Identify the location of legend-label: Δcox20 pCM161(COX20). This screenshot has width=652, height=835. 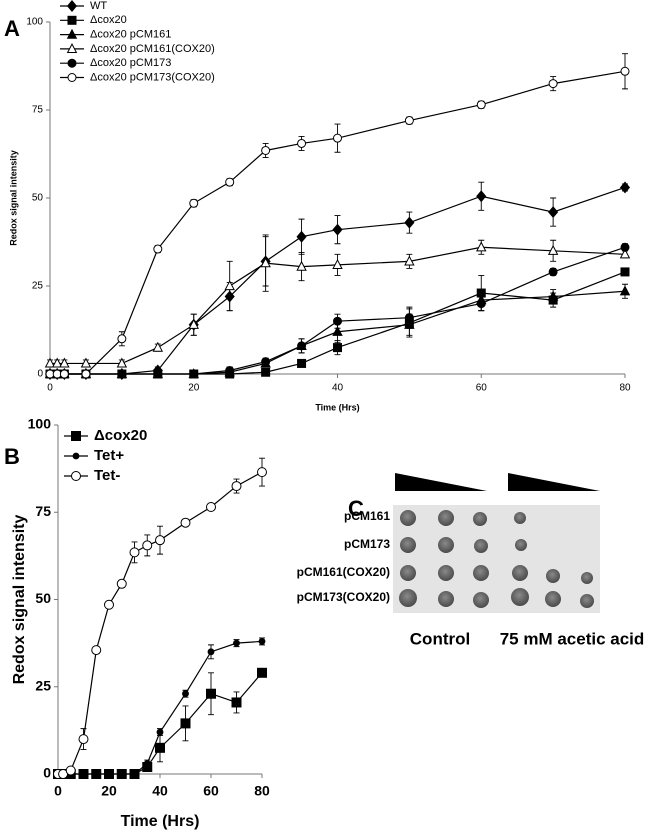
(152, 49).